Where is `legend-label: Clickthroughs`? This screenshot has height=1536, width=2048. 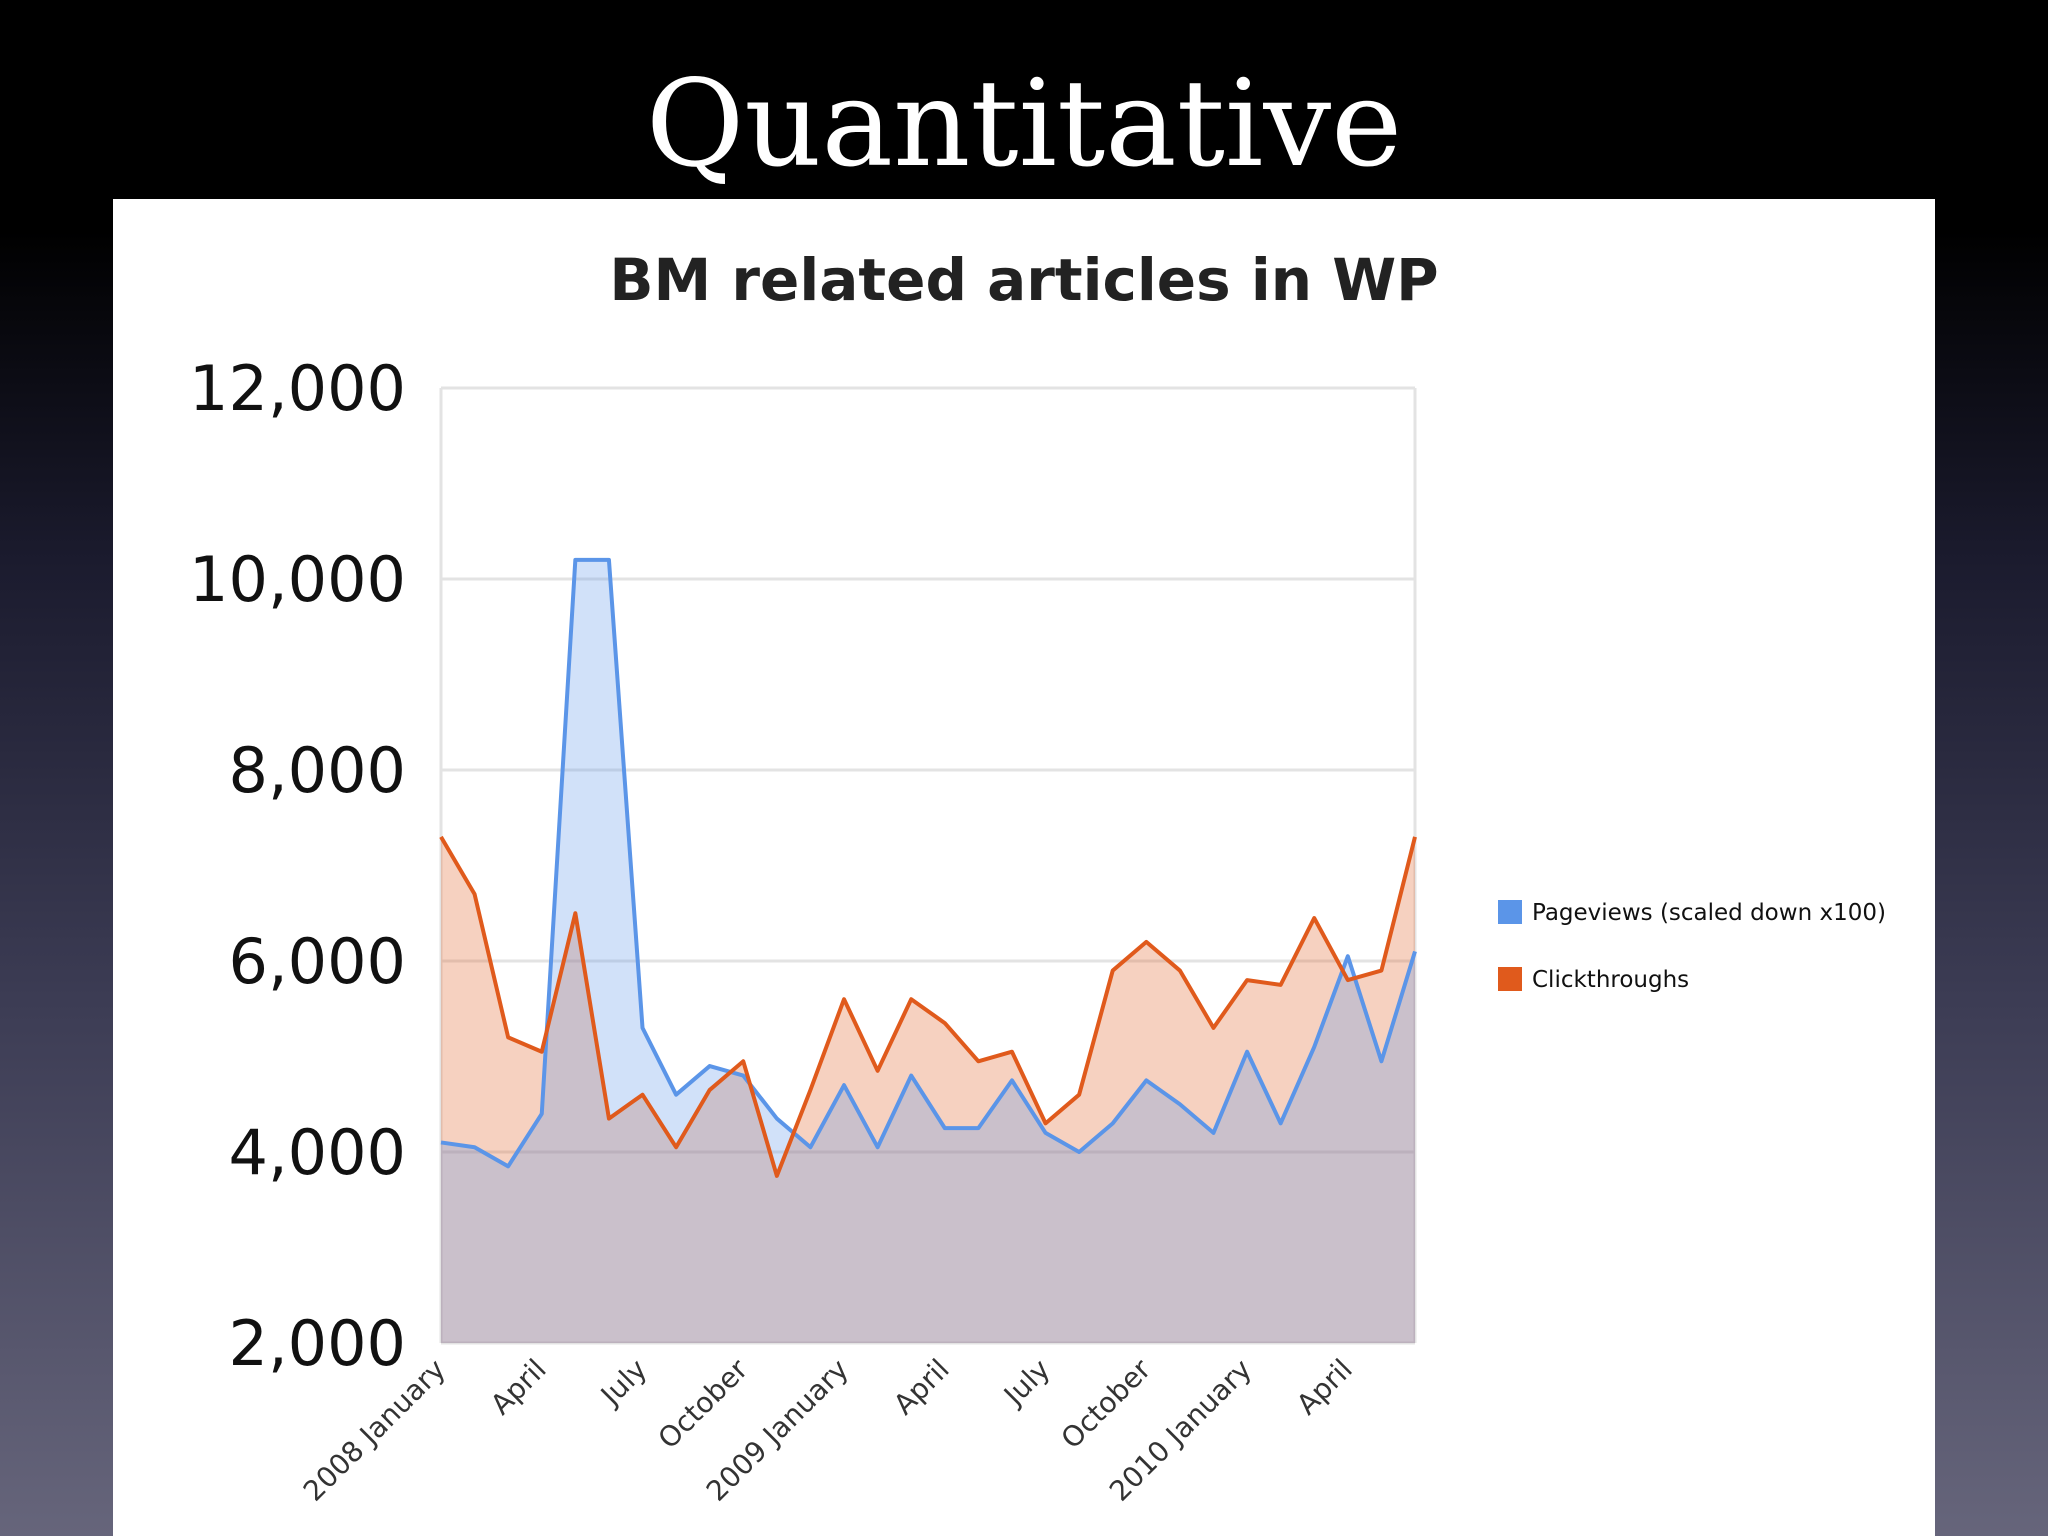 legend-label: Clickthroughs is located at coordinates (1610, 980).